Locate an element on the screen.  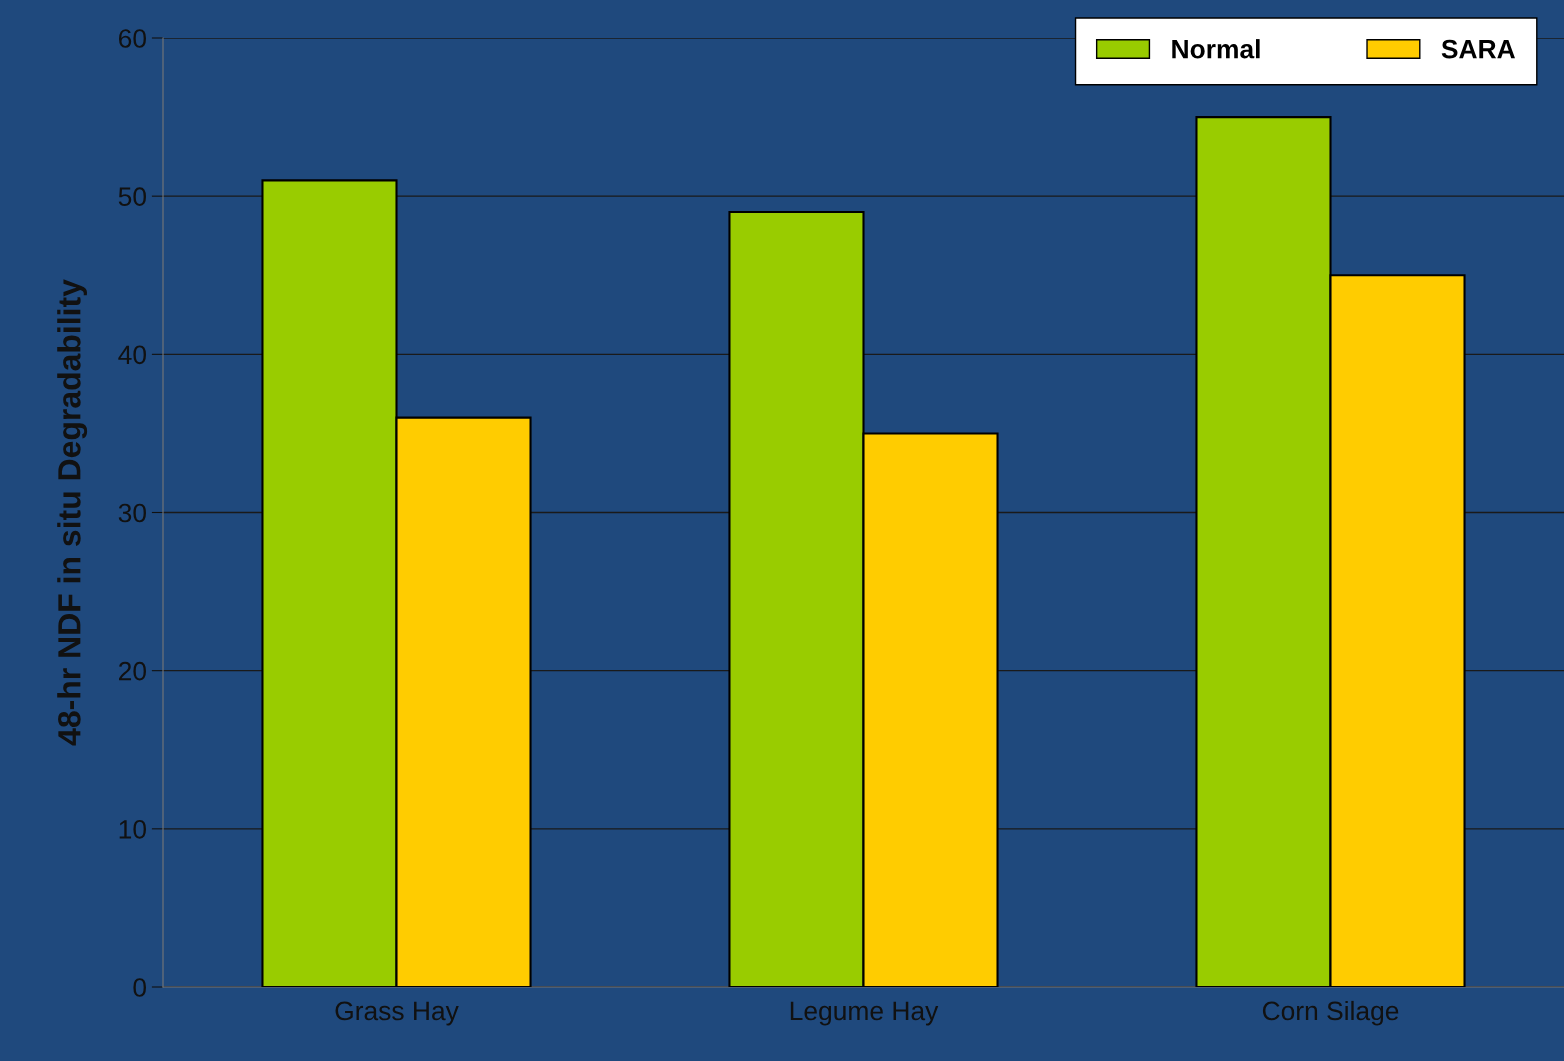
y-tick-label: 30 is located at coordinates (132, 513).